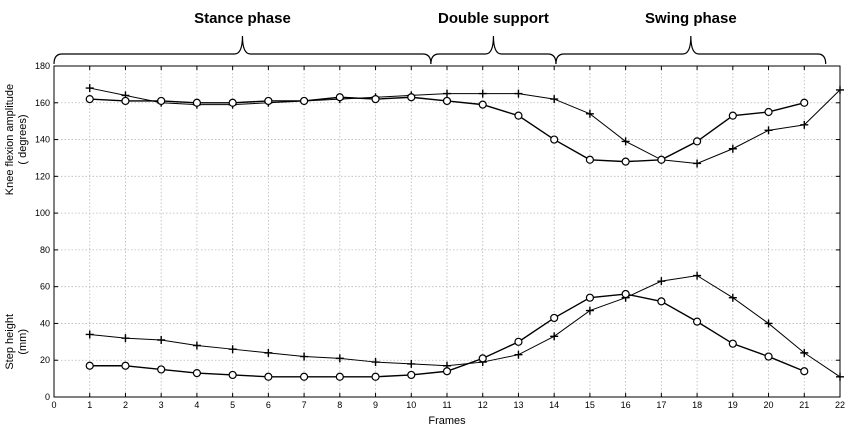  I want to click on y-axis-label-lower-unit: (mm), so click(23, 342).